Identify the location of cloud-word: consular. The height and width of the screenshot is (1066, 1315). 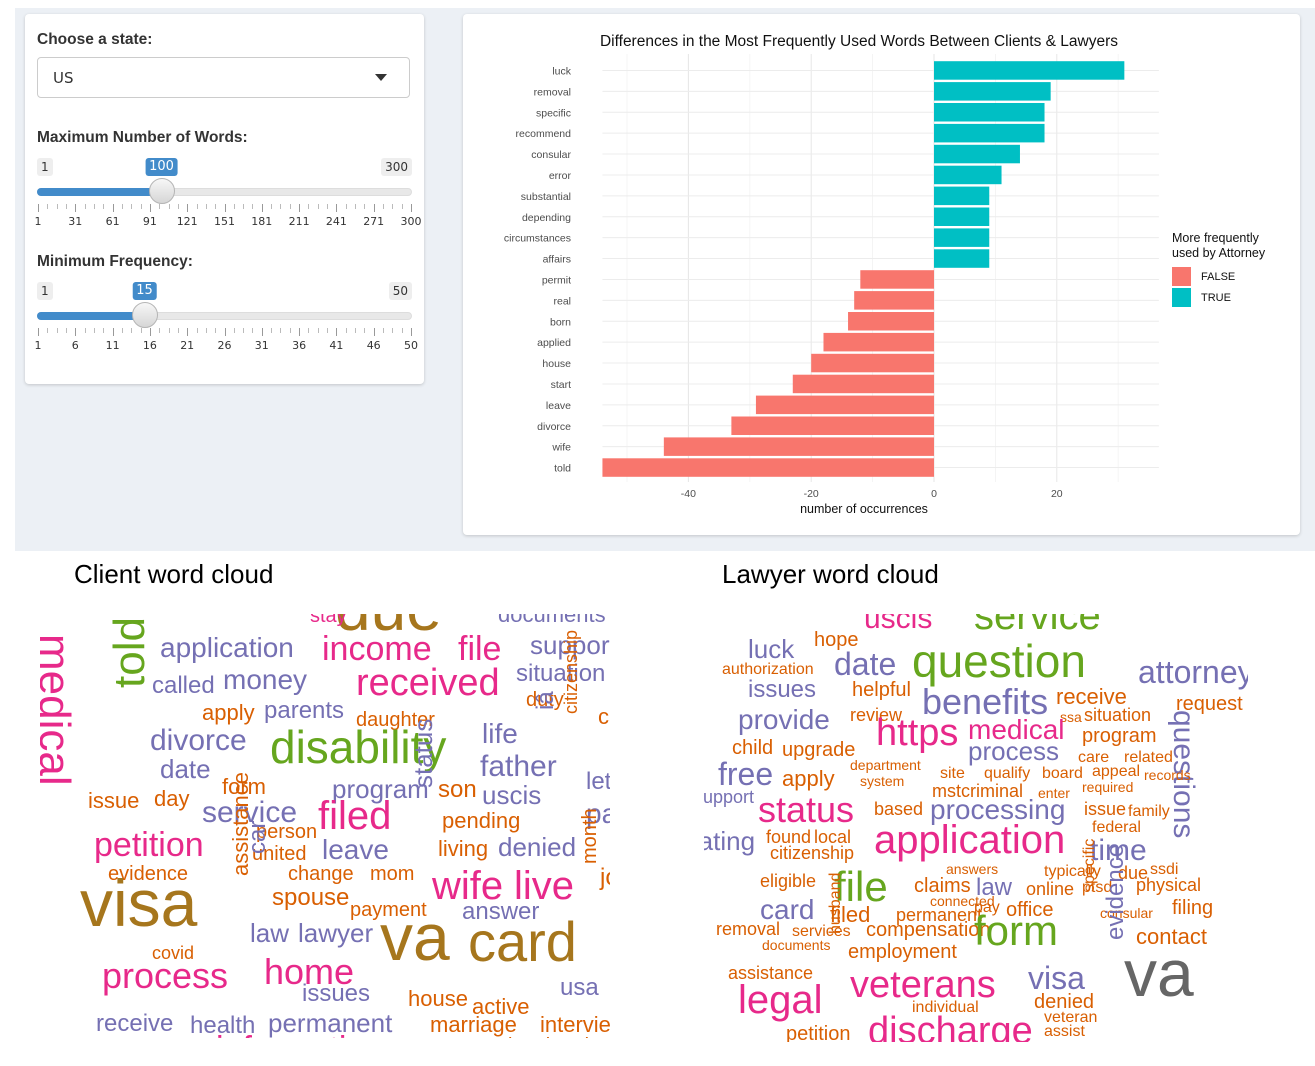
(1126, 913).